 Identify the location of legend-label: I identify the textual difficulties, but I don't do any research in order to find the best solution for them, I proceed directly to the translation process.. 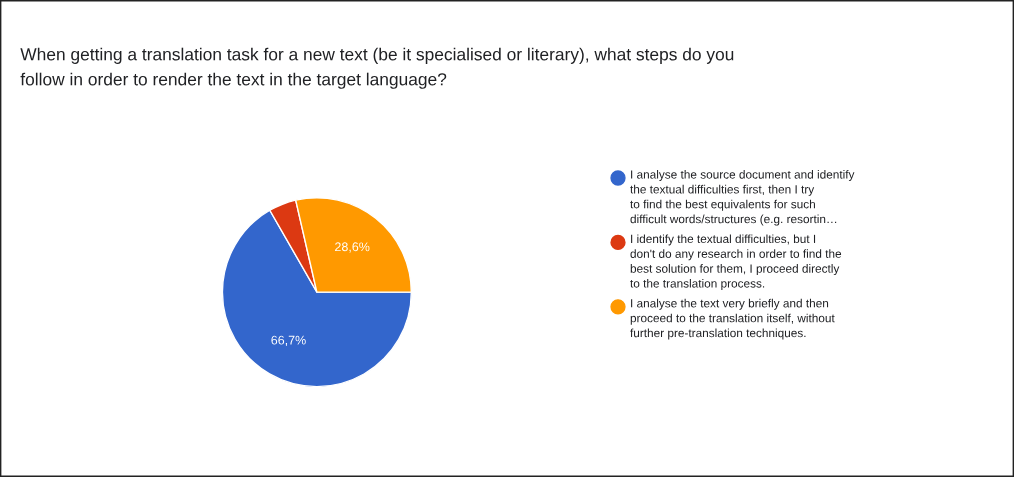
(736, 262).